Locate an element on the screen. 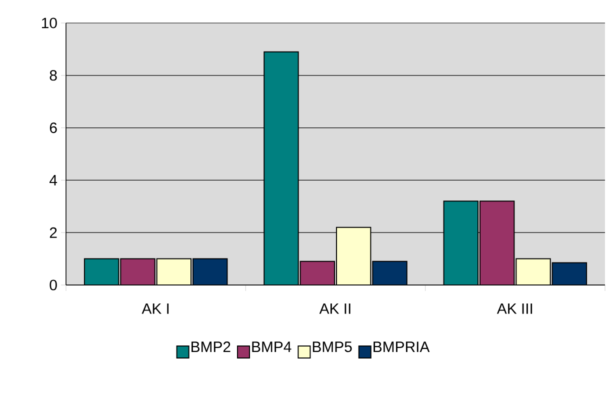  legend-label: BMPRIA is located at coordinates (402, 347).